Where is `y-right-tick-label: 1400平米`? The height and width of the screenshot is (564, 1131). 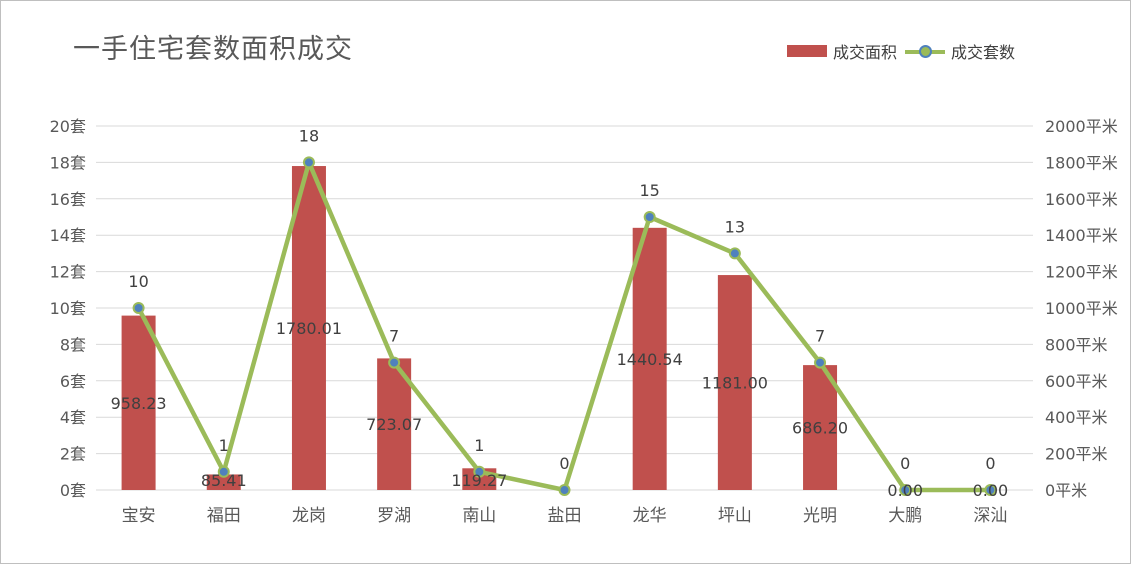
y-right-tick-label: 1400平米 is located at coordinates (1081, 235).